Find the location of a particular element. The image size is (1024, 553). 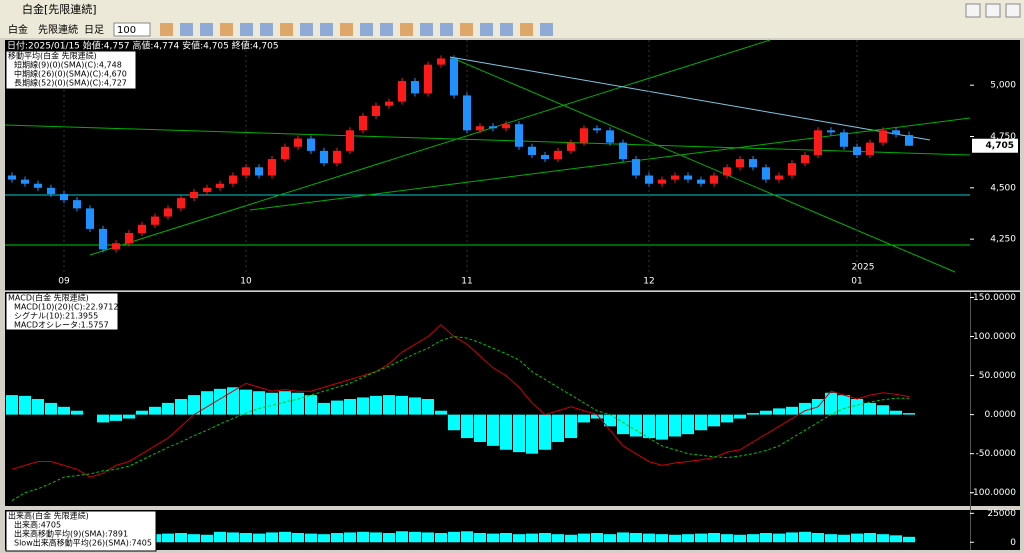

y-tick-label: 0.0000 is located at coordinates (1001, 415).